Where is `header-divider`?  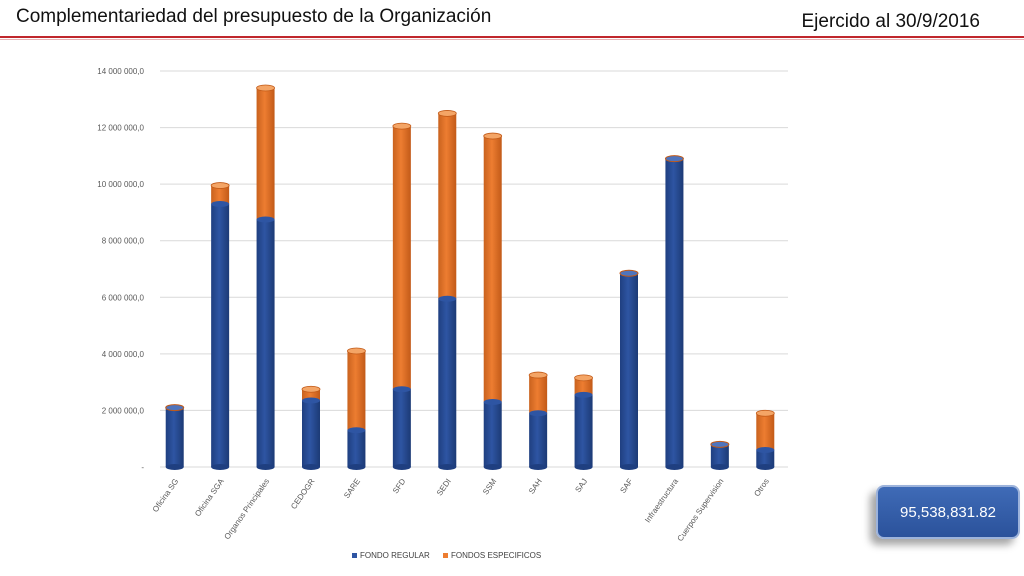 header-divider is located at coordinates (512, 37).